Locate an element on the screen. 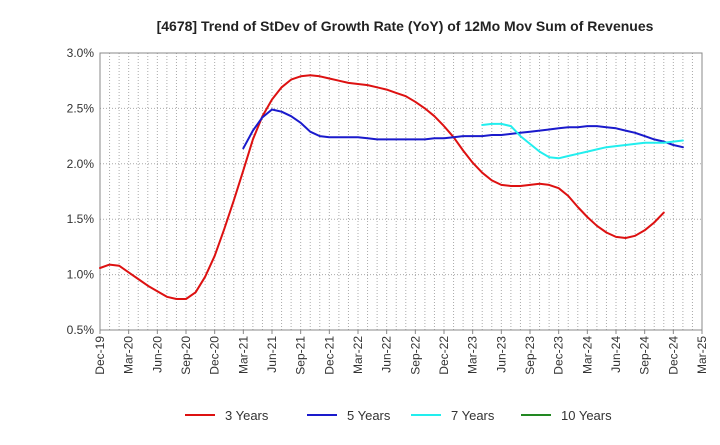 Image resolution: width=720 pixels, height=445 pixels. legend-label: 5 Years is located at coordinates (369, 415).